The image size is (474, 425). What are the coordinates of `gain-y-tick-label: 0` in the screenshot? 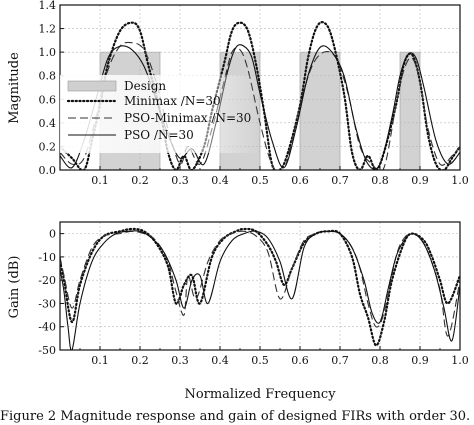 It's located at (52, 234).